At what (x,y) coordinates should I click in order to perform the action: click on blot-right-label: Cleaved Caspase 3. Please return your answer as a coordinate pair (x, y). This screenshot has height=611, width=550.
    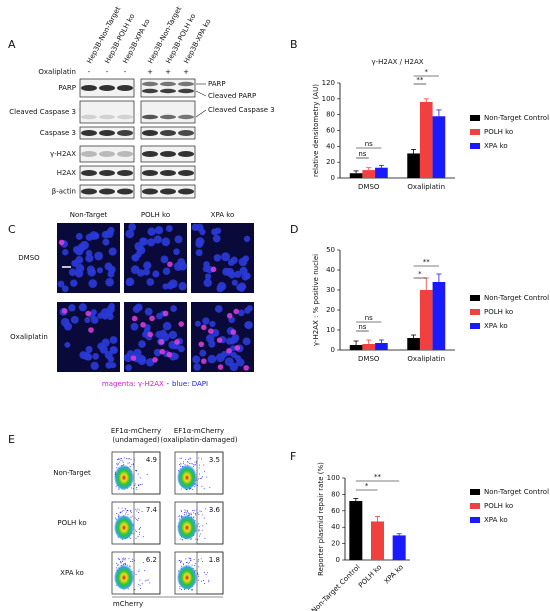
    Looking at the image, I should click on (241, 110).